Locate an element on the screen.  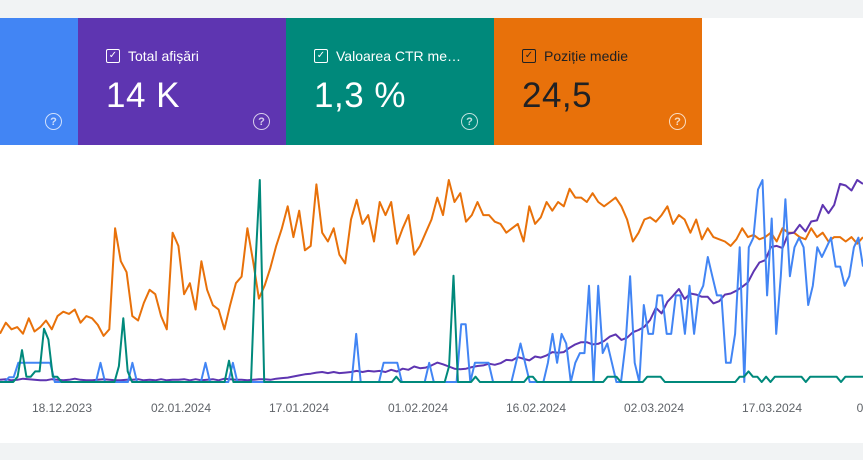
average-position-card: ✓ Poziție medie 24,5 ? is located at coordinates (598, 81).